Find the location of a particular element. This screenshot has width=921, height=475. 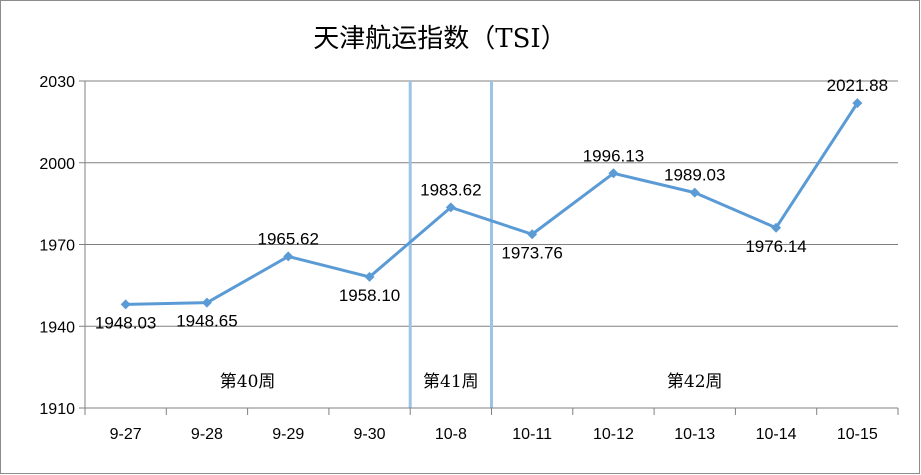

data-label: 1973.76 is located at coordinates (531, 252).